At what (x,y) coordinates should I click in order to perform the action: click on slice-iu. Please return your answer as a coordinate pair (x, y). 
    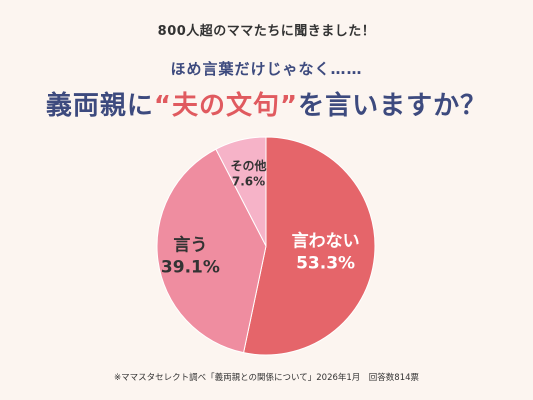
    Looking at the image, I should click on (211, 251).